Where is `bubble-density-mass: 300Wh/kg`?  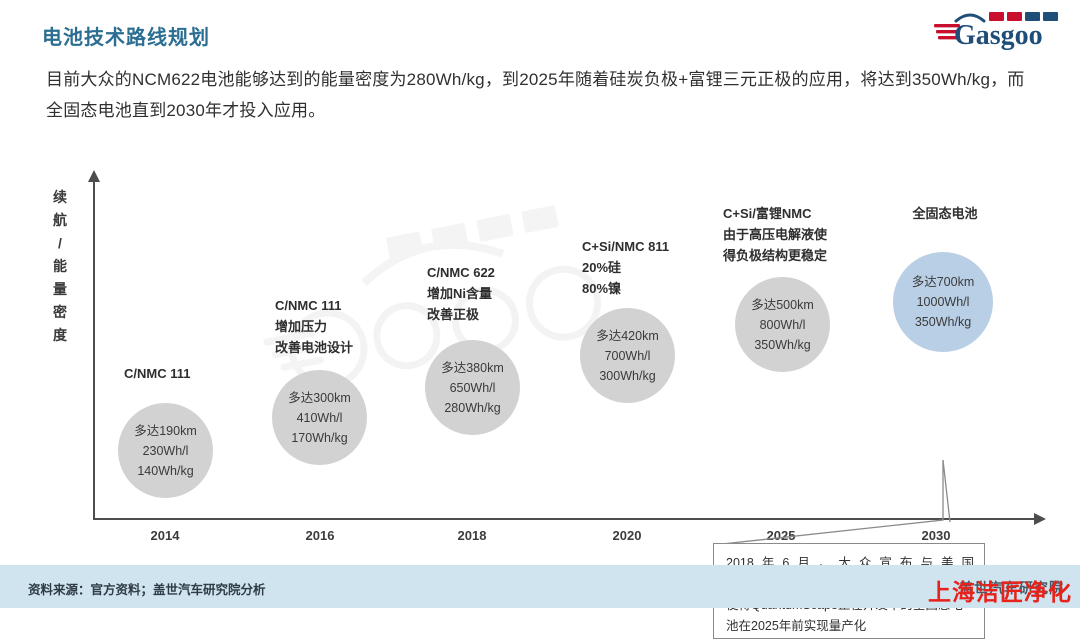 bubble-density-mass: 300Wh/kg is located at coordinates (627, 375).